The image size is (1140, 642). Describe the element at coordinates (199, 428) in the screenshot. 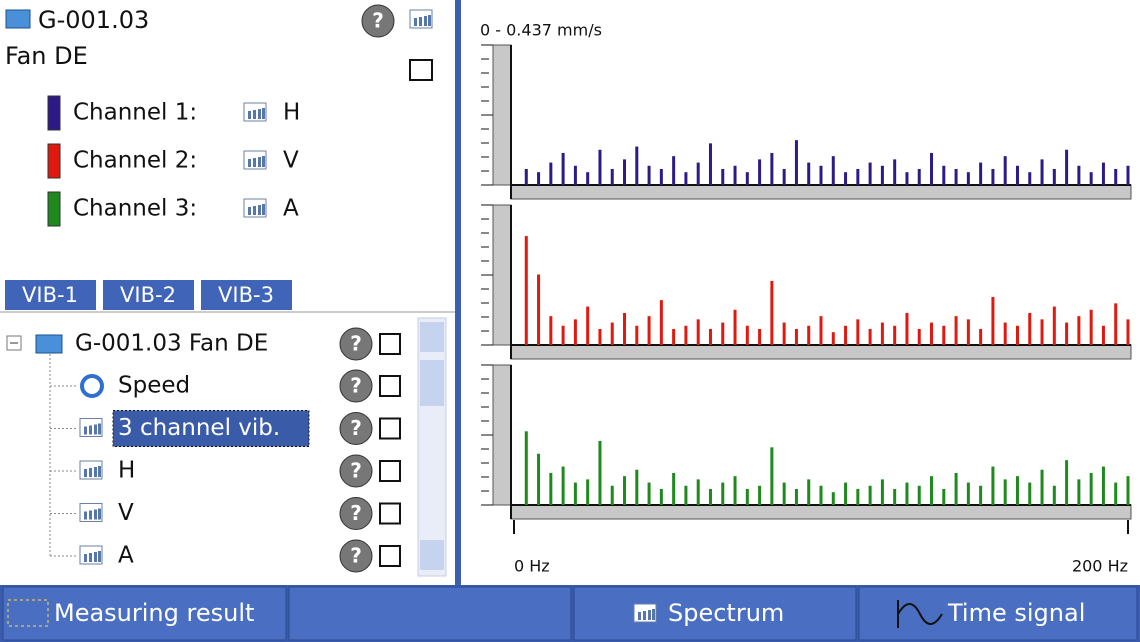

I see `tree-item: 3 channel vib.` at that location.